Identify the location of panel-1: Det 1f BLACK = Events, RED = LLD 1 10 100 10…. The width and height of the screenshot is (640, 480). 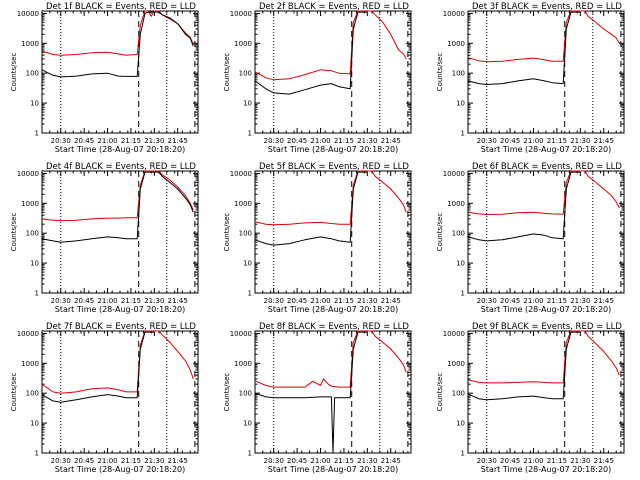
(104, 78).